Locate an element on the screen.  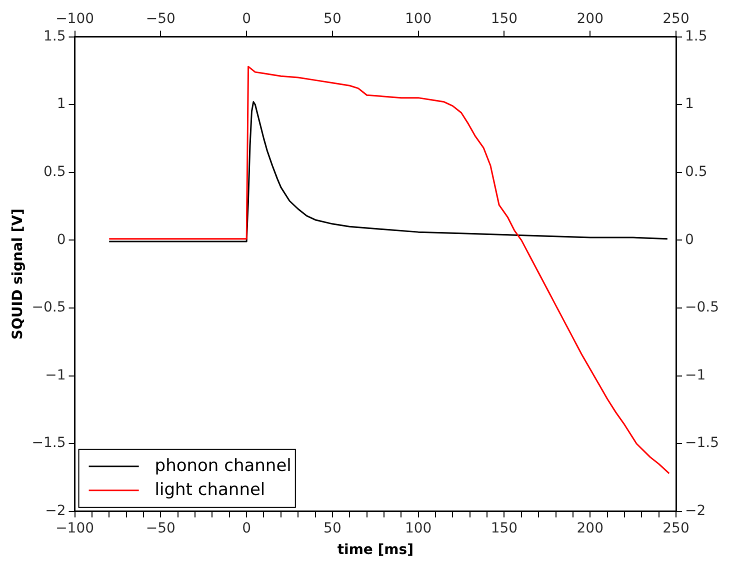
x2-tick-label: −50 is located at coordinates (161, 19).